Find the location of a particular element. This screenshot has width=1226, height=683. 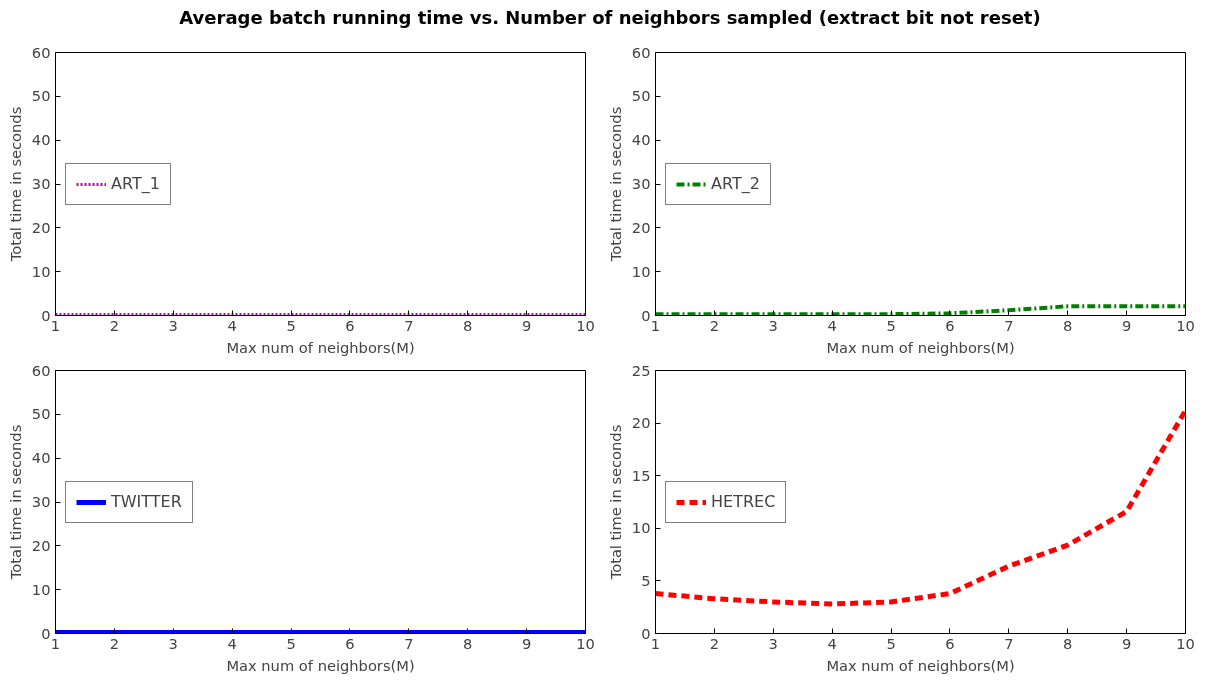

legend-label: HETREC is located at coordinates (743, 501).